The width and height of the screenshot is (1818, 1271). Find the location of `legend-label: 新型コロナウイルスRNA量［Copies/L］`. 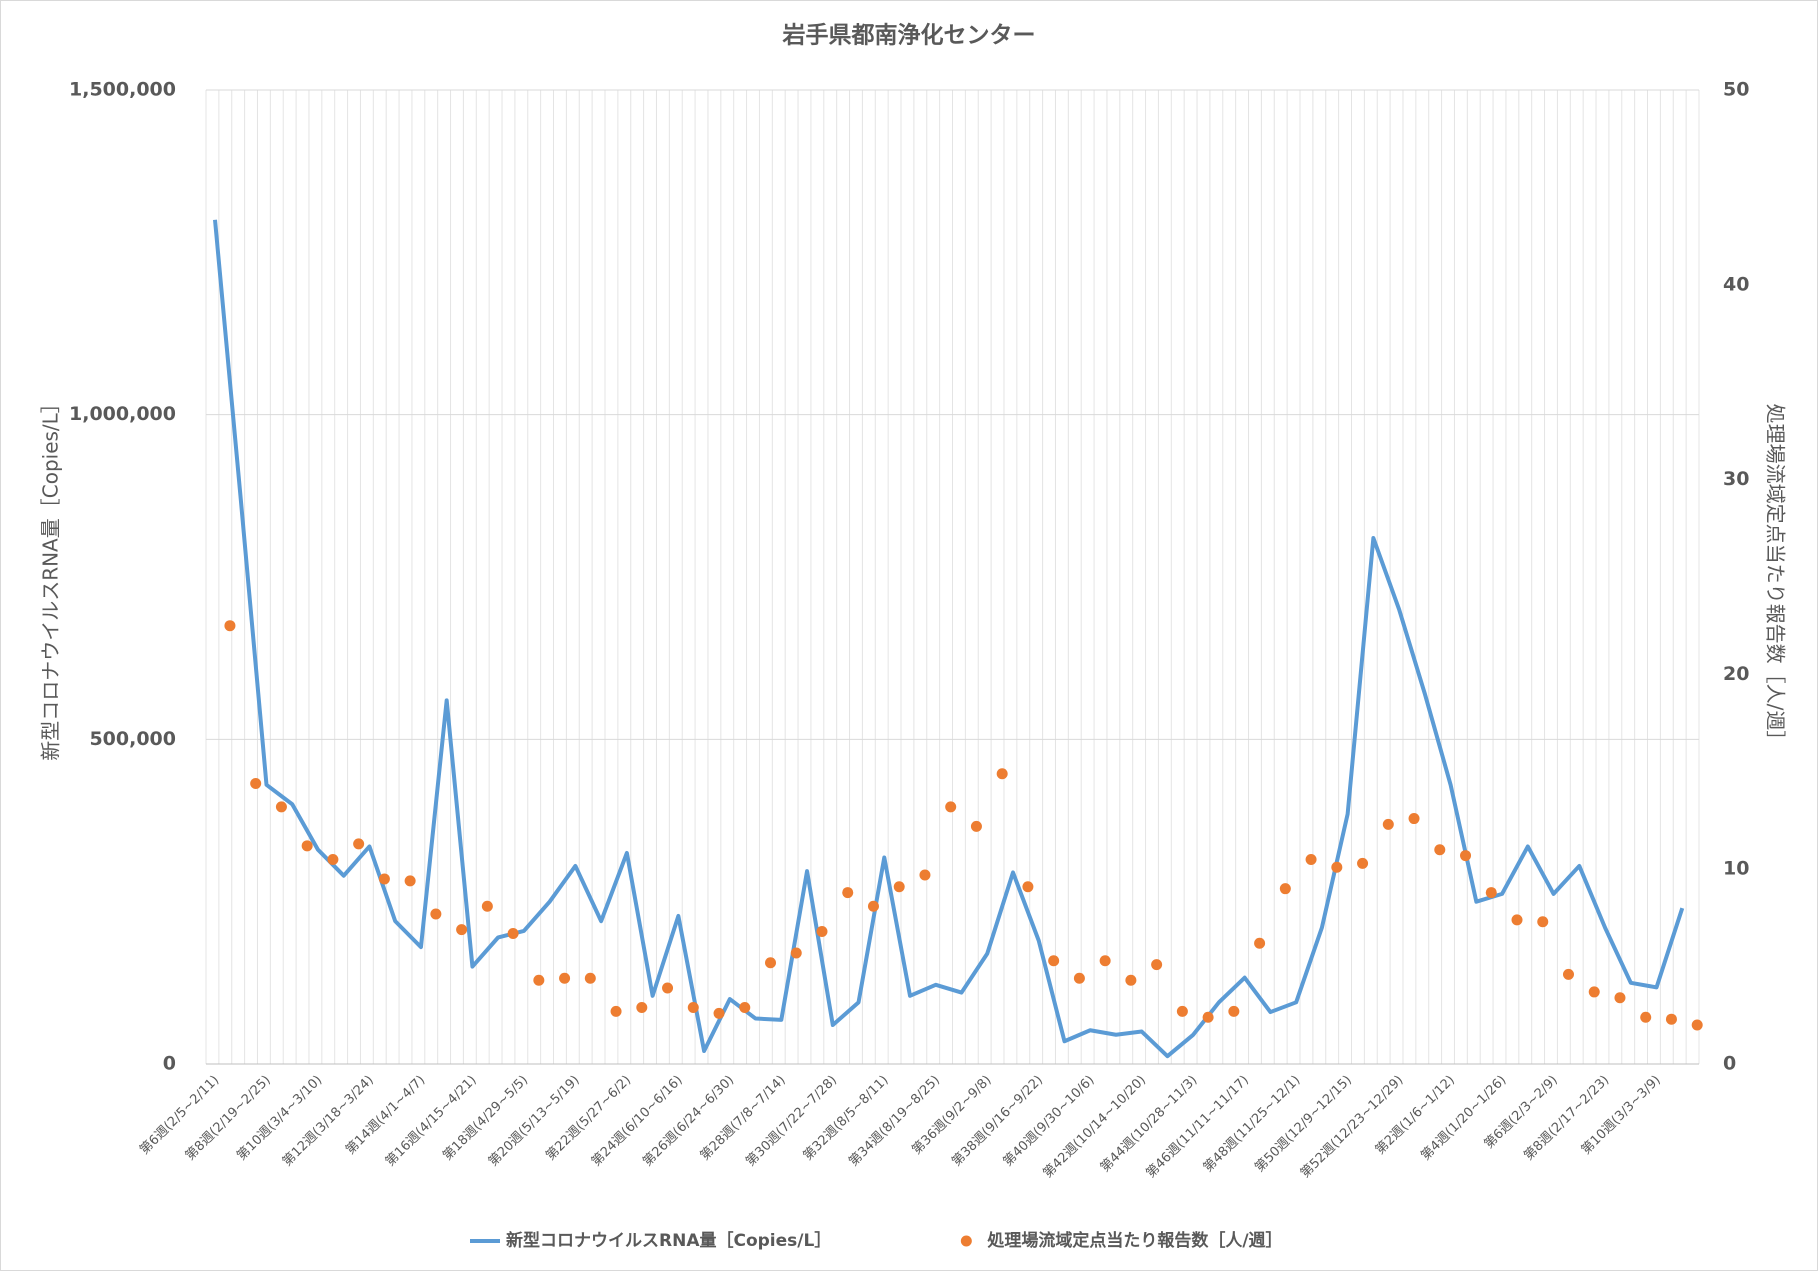

legend-label: 新型コロナウイルスRNA量［Copies/L］ is located at coordinates (668, 1240).